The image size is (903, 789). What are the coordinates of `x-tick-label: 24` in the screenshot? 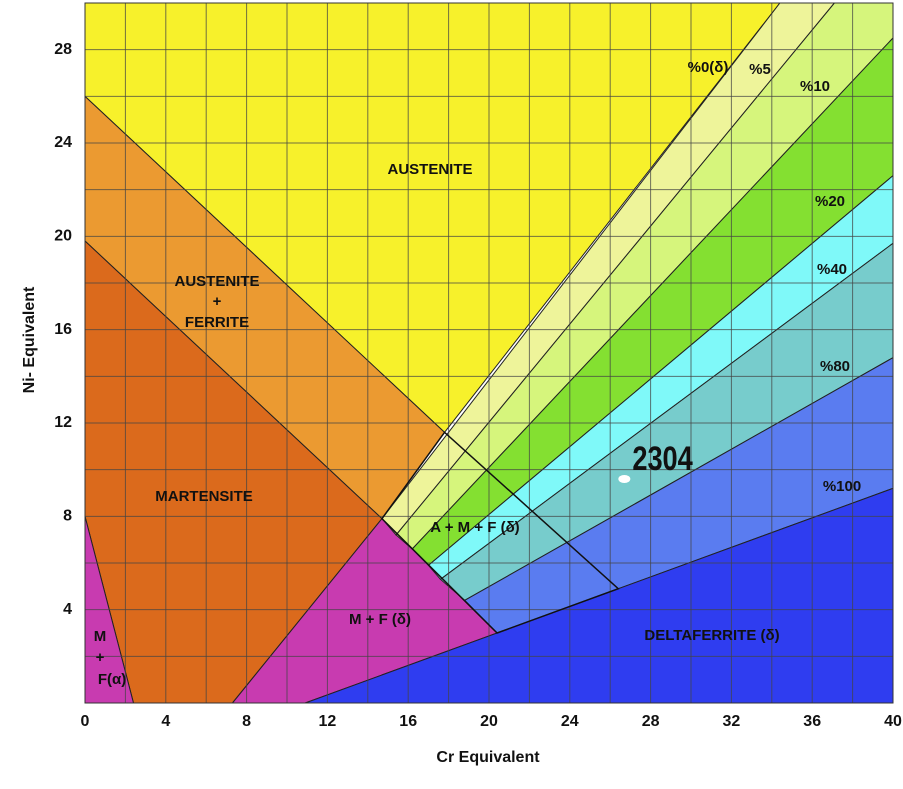 It's located at (570, 721).